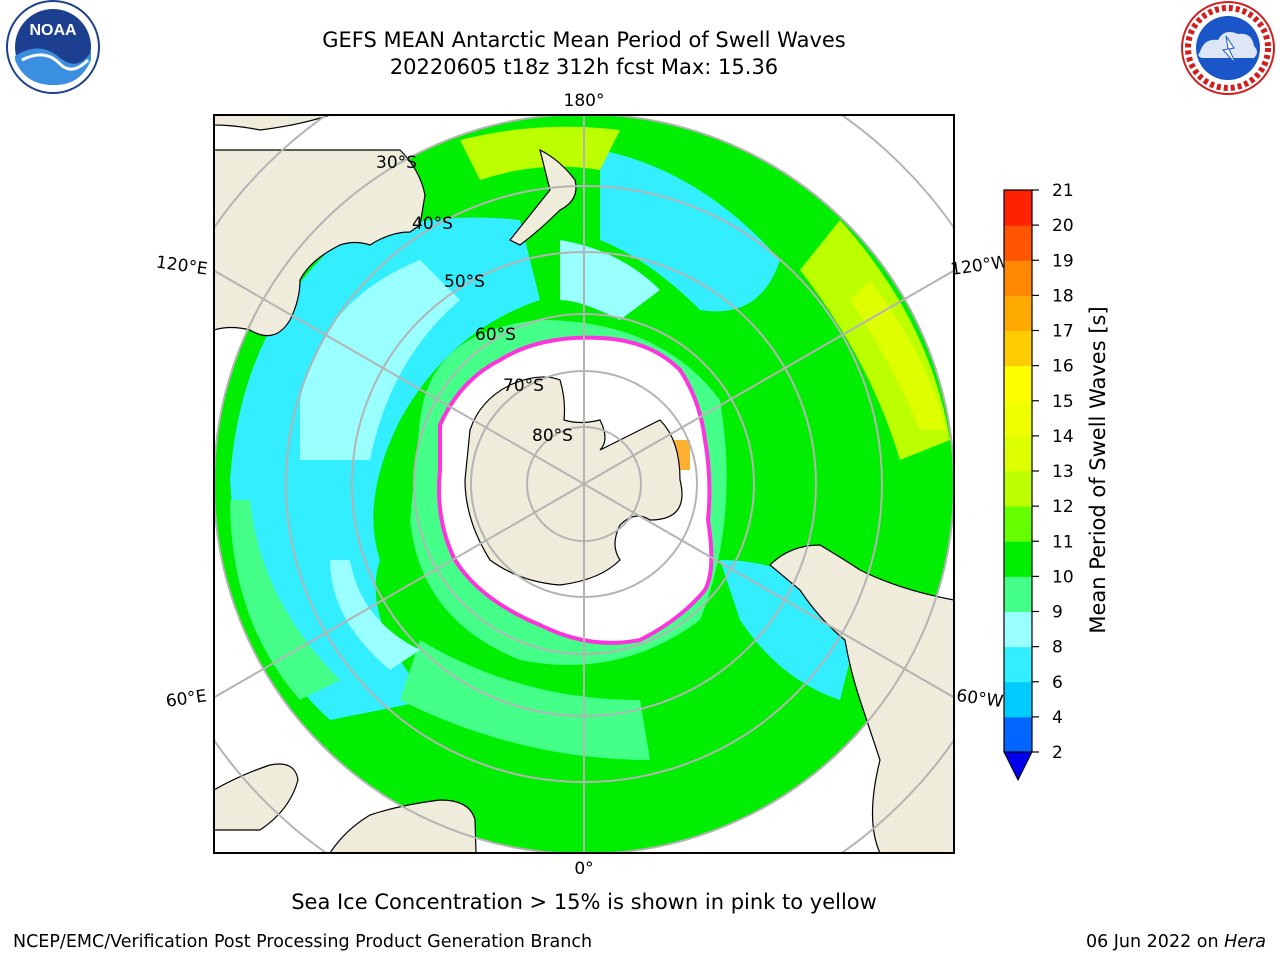 The image size is (1280, 960). What do you see at coordinates (583, 869) in the screenshot?
I see `lon-label-0: 0°` at bounding box center [583, 869].